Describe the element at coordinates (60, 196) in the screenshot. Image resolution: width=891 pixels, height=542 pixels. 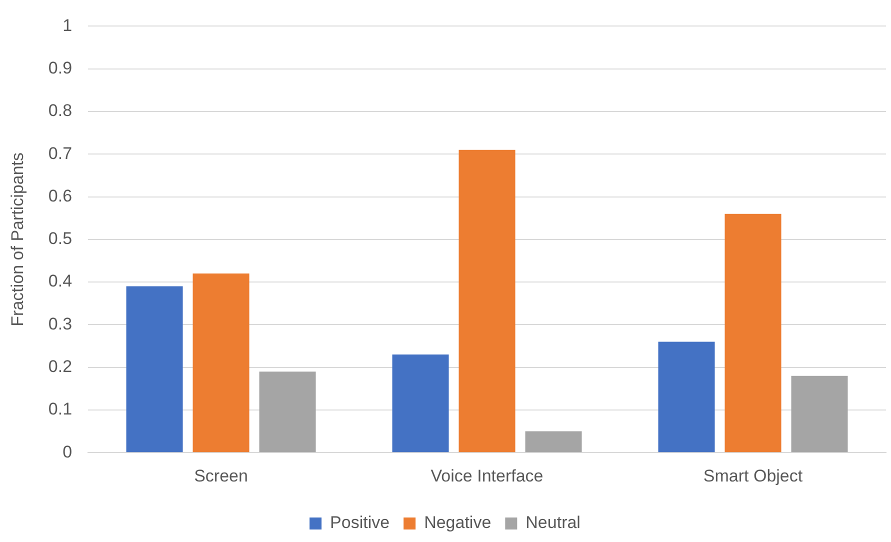
I see `y-tick-label: 0.6` at that location.